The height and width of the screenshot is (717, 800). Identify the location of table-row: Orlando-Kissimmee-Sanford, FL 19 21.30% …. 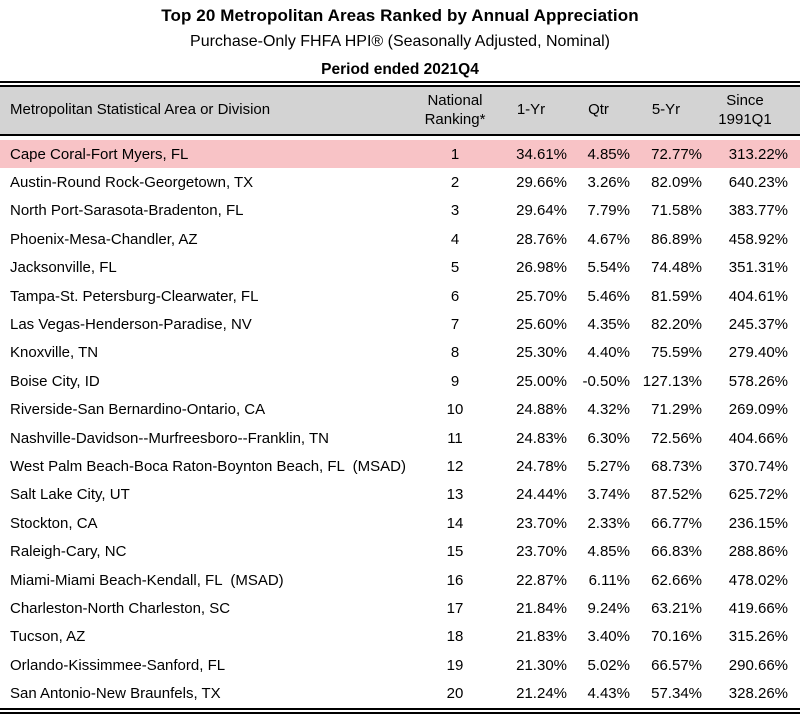
(400, 665).